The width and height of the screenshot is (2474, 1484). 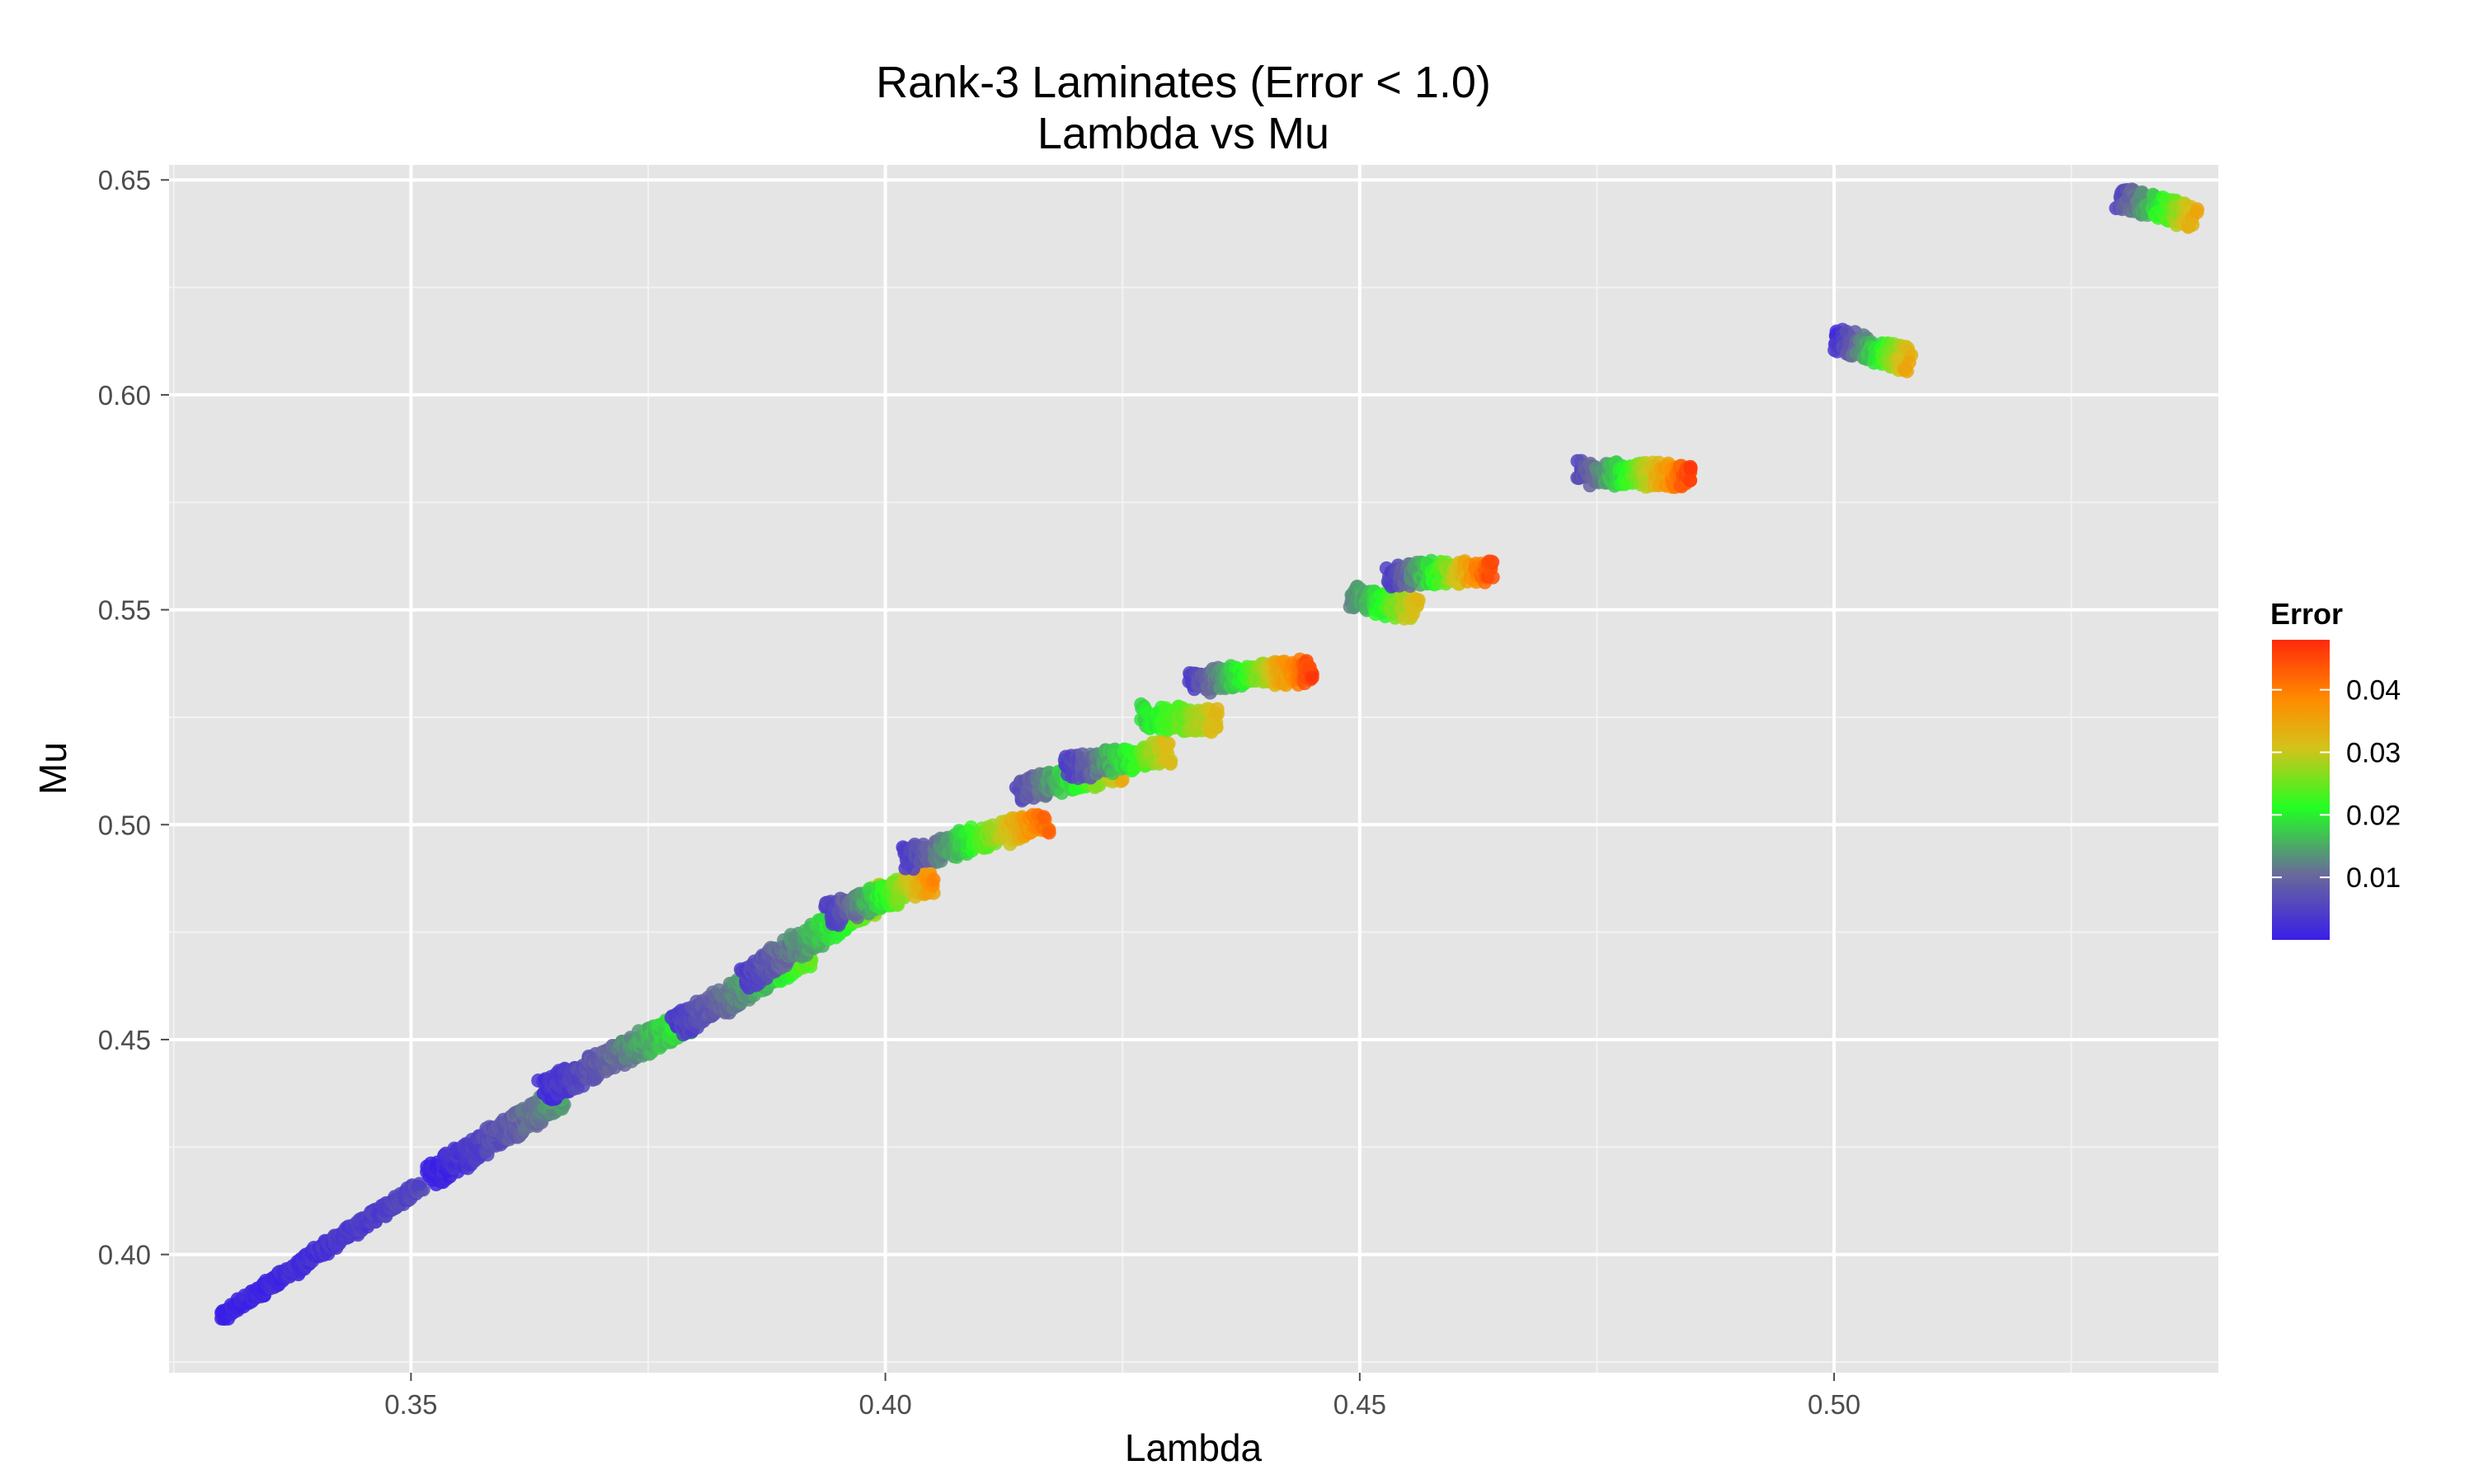 What do you see at coordinates (1183, 82) in the screenshot?
I see `chart-title: Rank-3 Laminates (Error < 1.0)` at bounding box center [1183, 82].